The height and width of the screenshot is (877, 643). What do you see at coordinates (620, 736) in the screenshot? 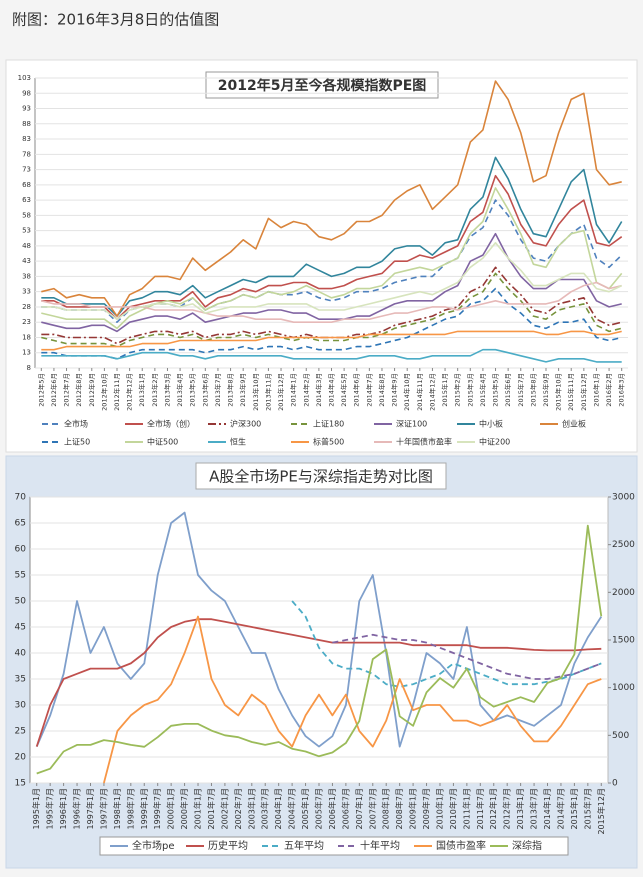
I see `y2-tick-label: 500` at bounding box center [620, 736].